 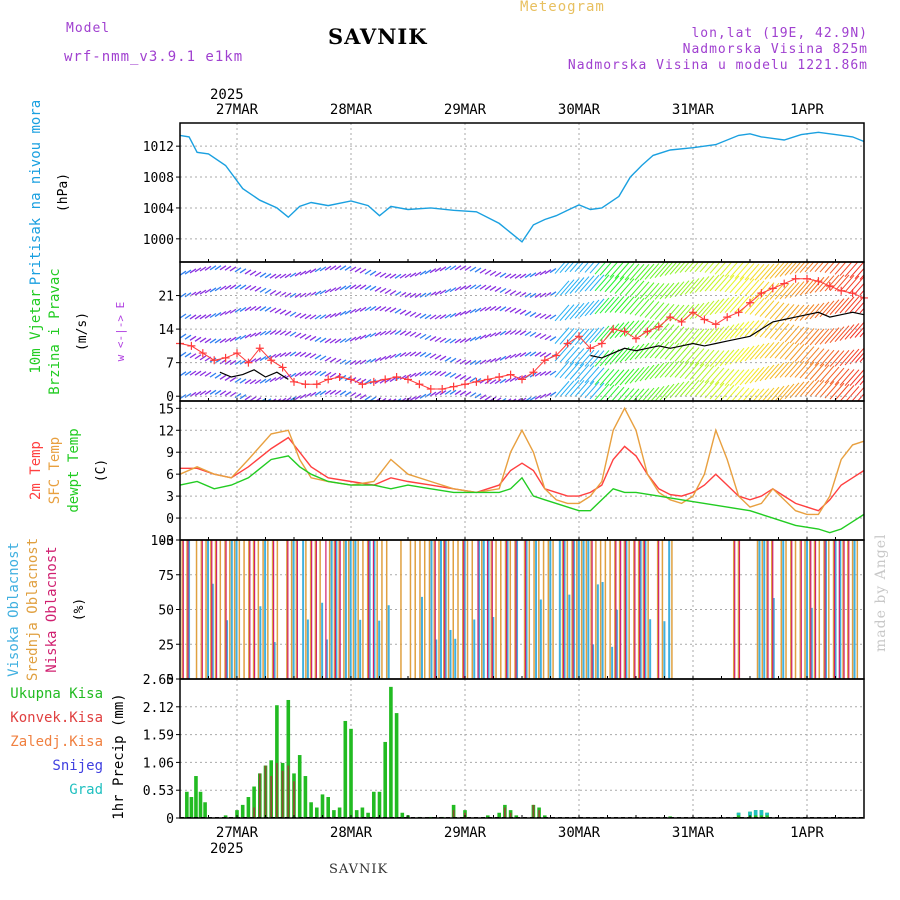 I want to click on day-label-top: 30MAR, so click(x=579, y=110).